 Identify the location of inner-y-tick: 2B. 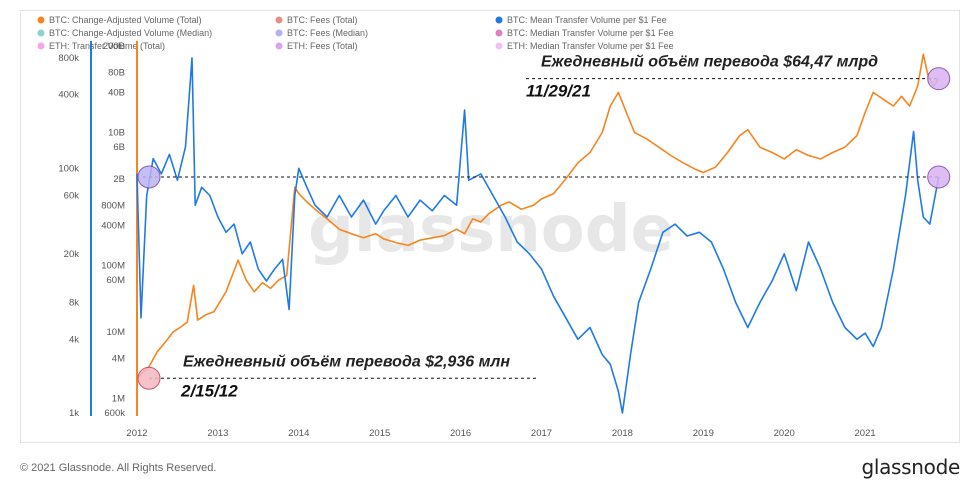
(119, 179).